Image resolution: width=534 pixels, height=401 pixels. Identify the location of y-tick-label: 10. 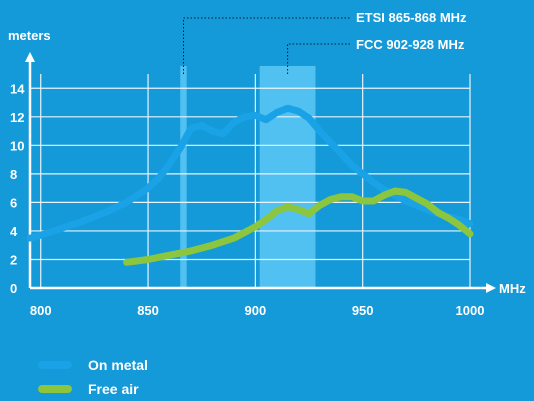
(17, 145).